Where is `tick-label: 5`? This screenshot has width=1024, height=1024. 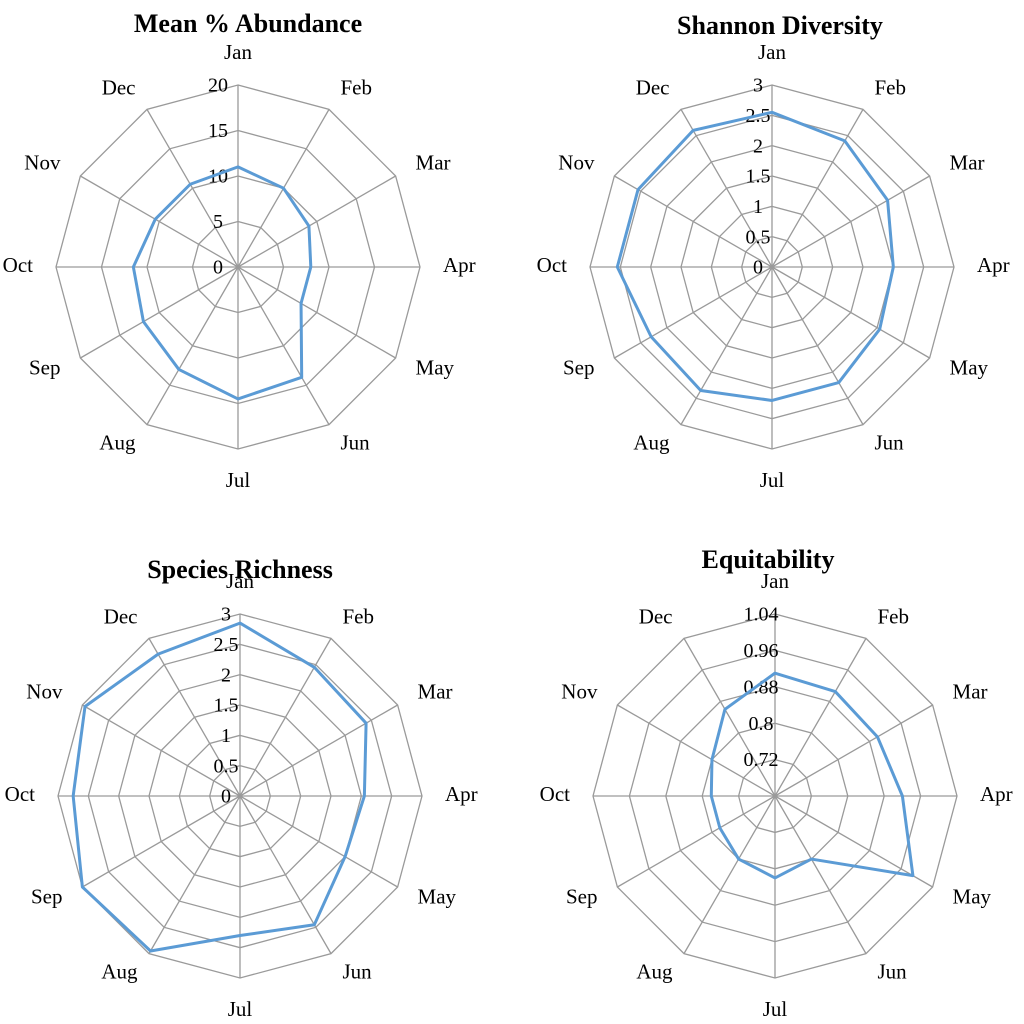 tick-label: 5 is located at coordinates (218, 222).